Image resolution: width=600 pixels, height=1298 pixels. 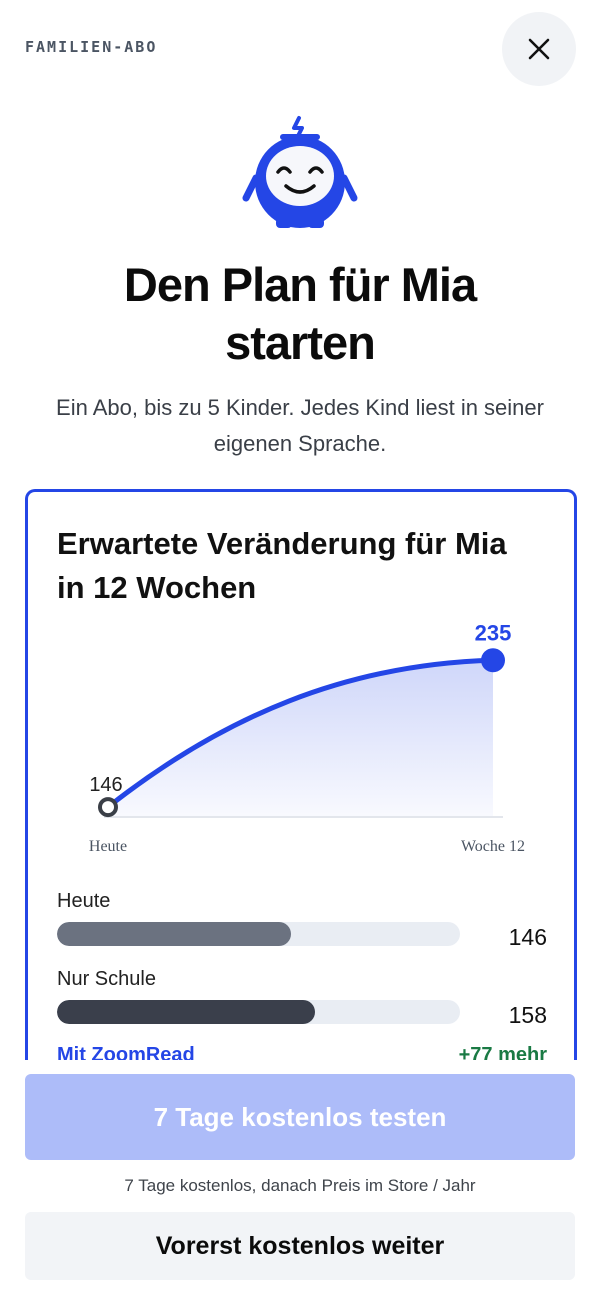 I want to click on progress-chart: 146 235 Heute Woche 12, so click(x=307, y=738).